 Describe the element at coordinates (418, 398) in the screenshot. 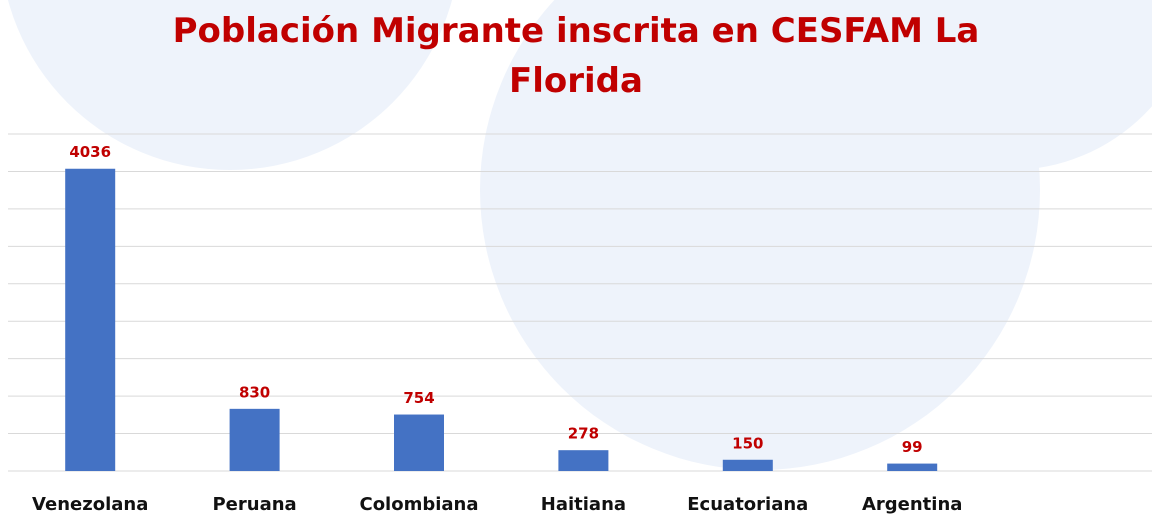

I see `data-label: 754` at that location.